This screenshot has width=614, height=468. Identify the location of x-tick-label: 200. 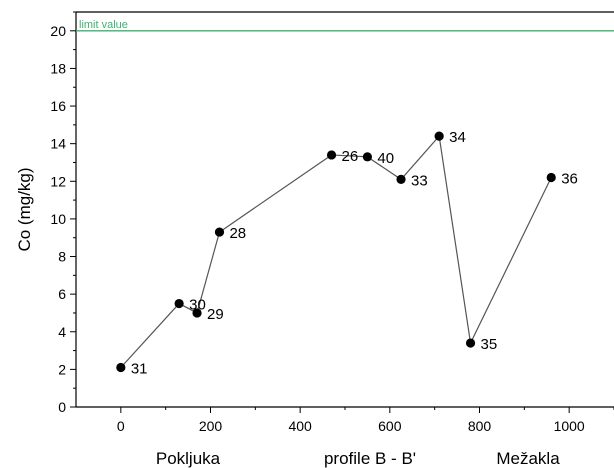
(211, 426).